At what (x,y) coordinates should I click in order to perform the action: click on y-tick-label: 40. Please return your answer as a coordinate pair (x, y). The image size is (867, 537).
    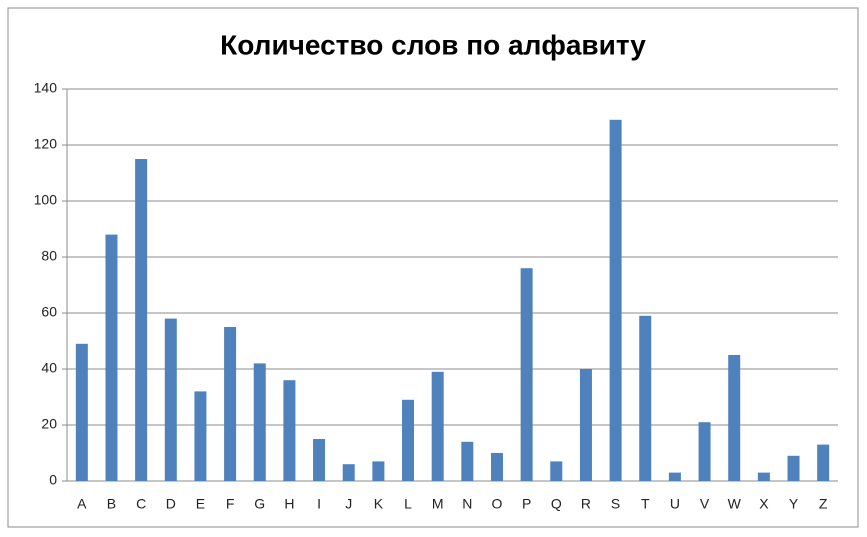
    Looking at the image, I should click on (49, 368).